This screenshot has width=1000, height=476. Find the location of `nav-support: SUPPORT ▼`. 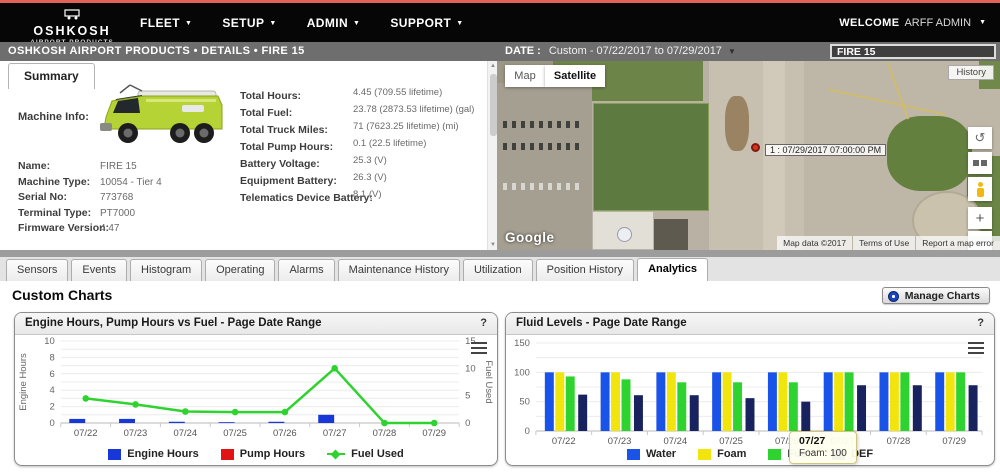

nav-support: SUPPORT ▼ is located at coordinates (426, 23).